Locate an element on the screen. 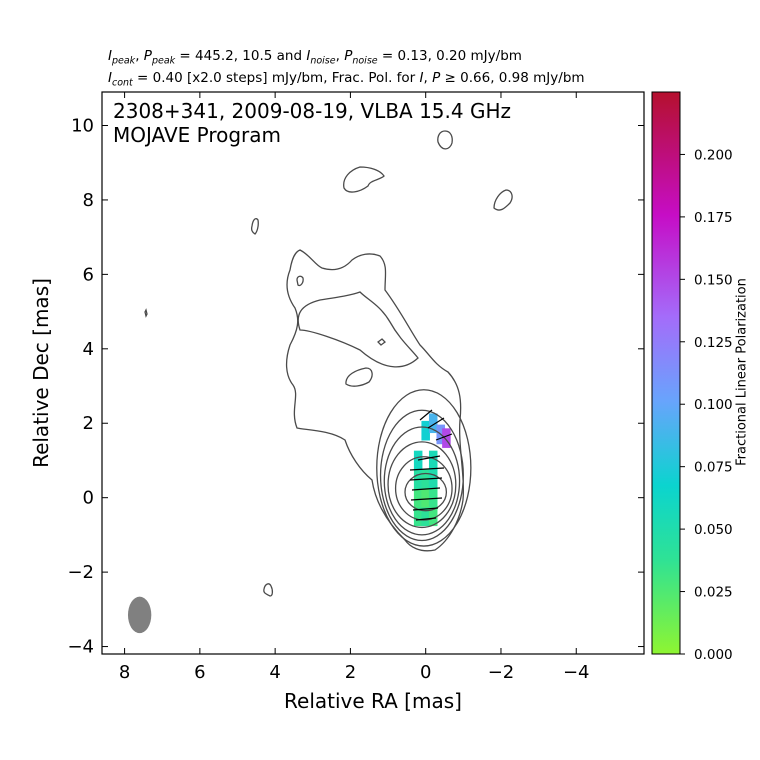 Image resolution: width=760 pixels, height=760 pixels. blob-small-contour is located at coordinates (300, 281).